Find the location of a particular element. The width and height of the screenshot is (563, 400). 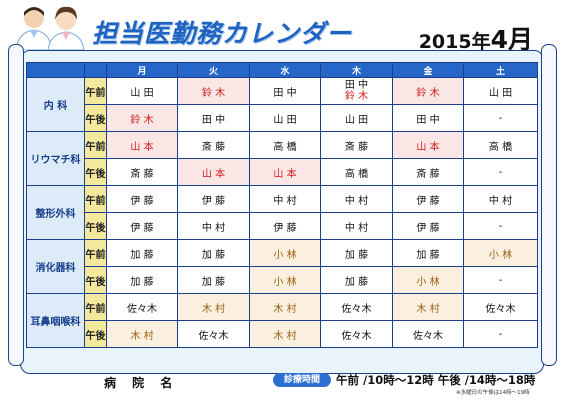

day-header: 月 is located at coordinates (142, 70).